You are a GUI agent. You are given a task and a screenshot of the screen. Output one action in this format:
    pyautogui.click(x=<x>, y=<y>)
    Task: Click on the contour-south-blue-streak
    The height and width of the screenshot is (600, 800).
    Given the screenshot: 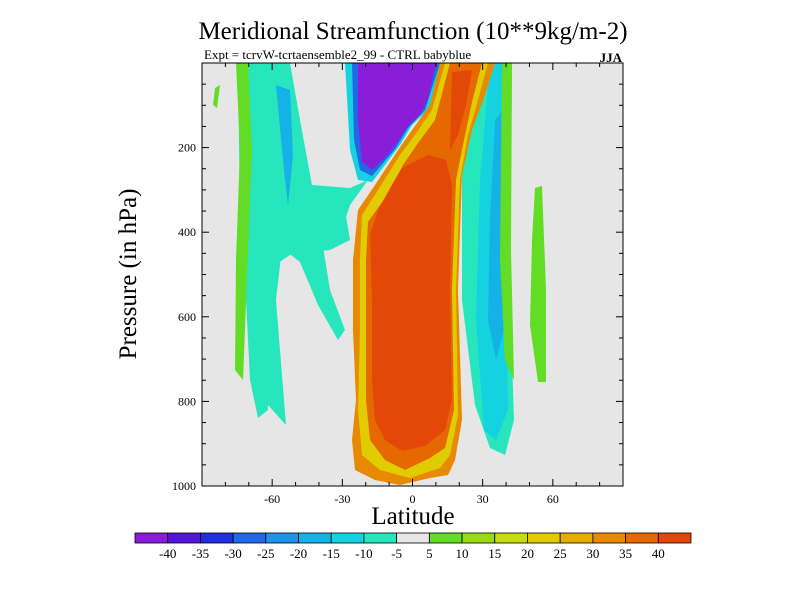 What is the action you would take?
    pyautogui.click(x=284, y=145)
    